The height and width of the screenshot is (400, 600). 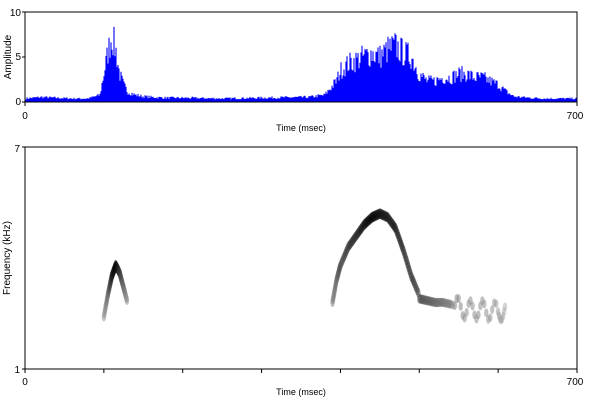 I want to click on spectrogram-x-tick-label: 0, so click(x=25, y=382).